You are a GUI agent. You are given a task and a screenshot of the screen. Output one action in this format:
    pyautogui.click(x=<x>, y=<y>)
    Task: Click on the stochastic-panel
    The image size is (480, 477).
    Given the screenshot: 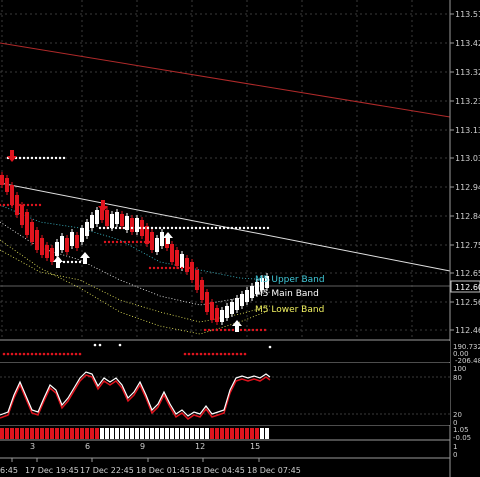 What is the action you would take?
    pyautogui.click(x=225, y=394)
    